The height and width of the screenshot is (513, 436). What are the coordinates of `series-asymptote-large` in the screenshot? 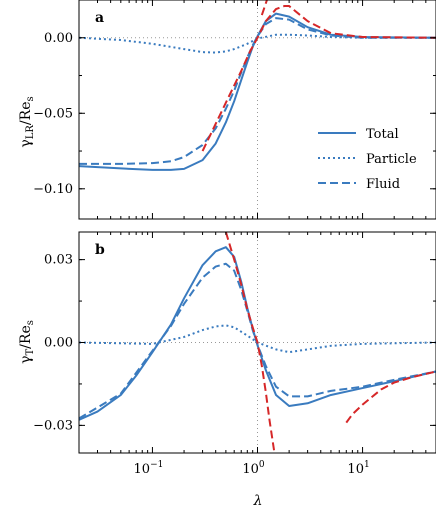 It's located at (390, 397).